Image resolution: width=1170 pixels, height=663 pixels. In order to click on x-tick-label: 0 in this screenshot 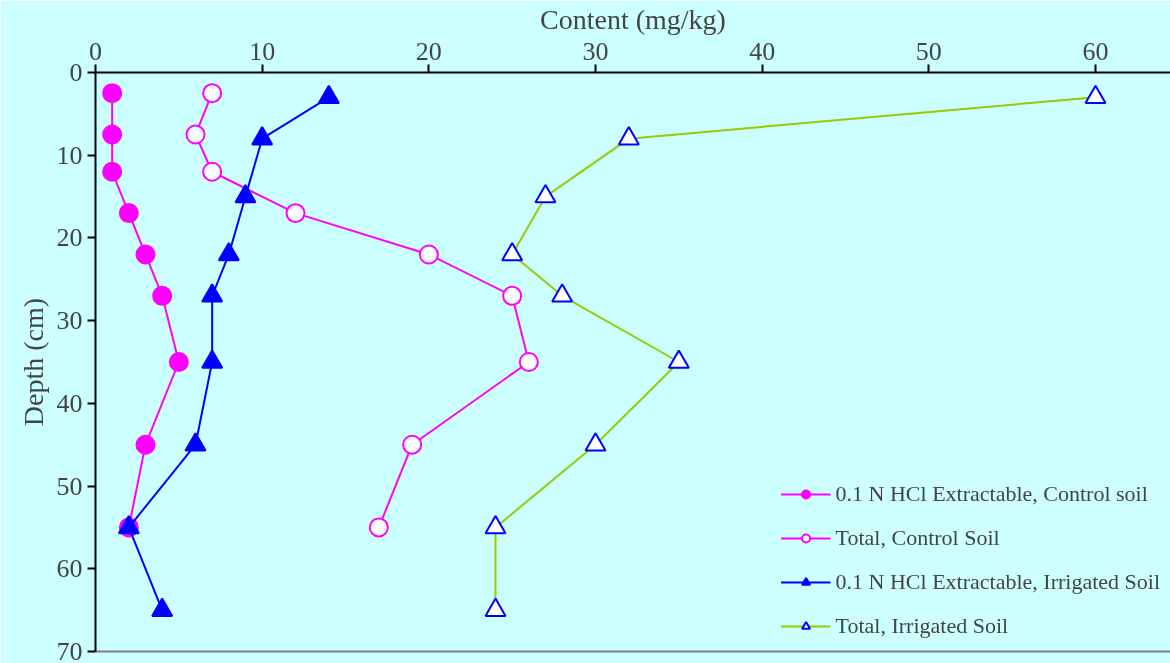, I will do `click(95, 51)`.